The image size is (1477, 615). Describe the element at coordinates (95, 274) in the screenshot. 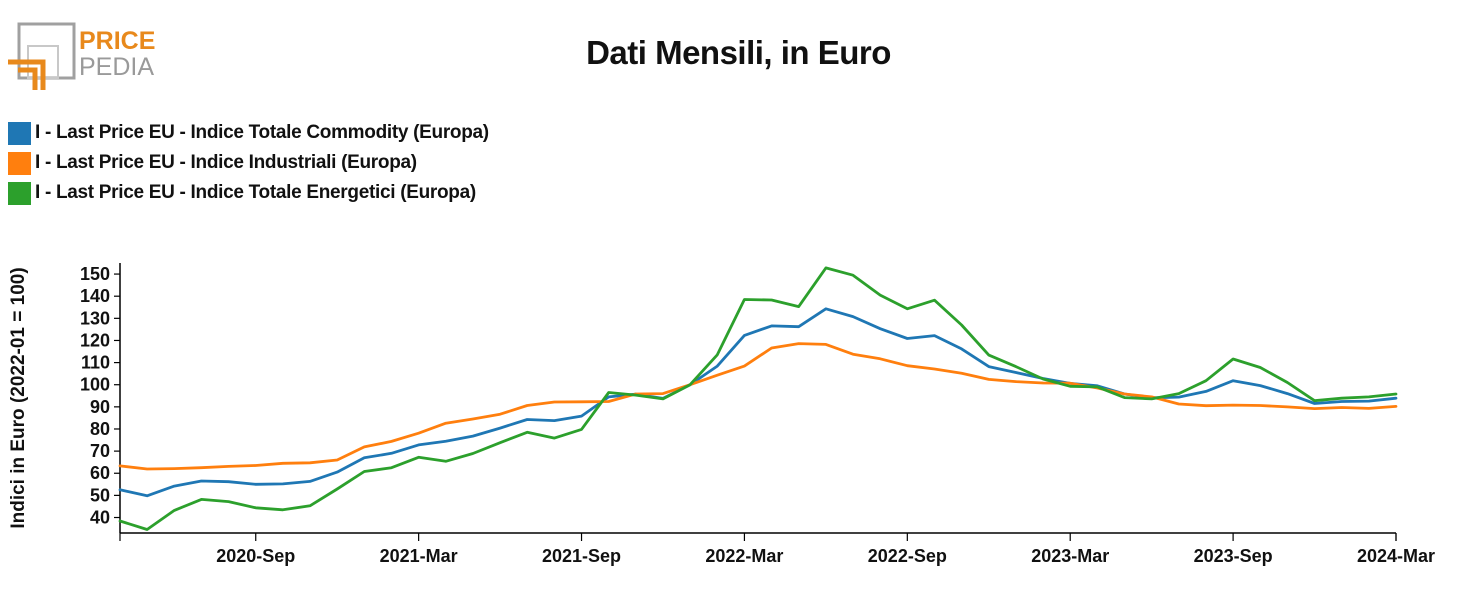

I see `y-tick-label: 150` at that location.